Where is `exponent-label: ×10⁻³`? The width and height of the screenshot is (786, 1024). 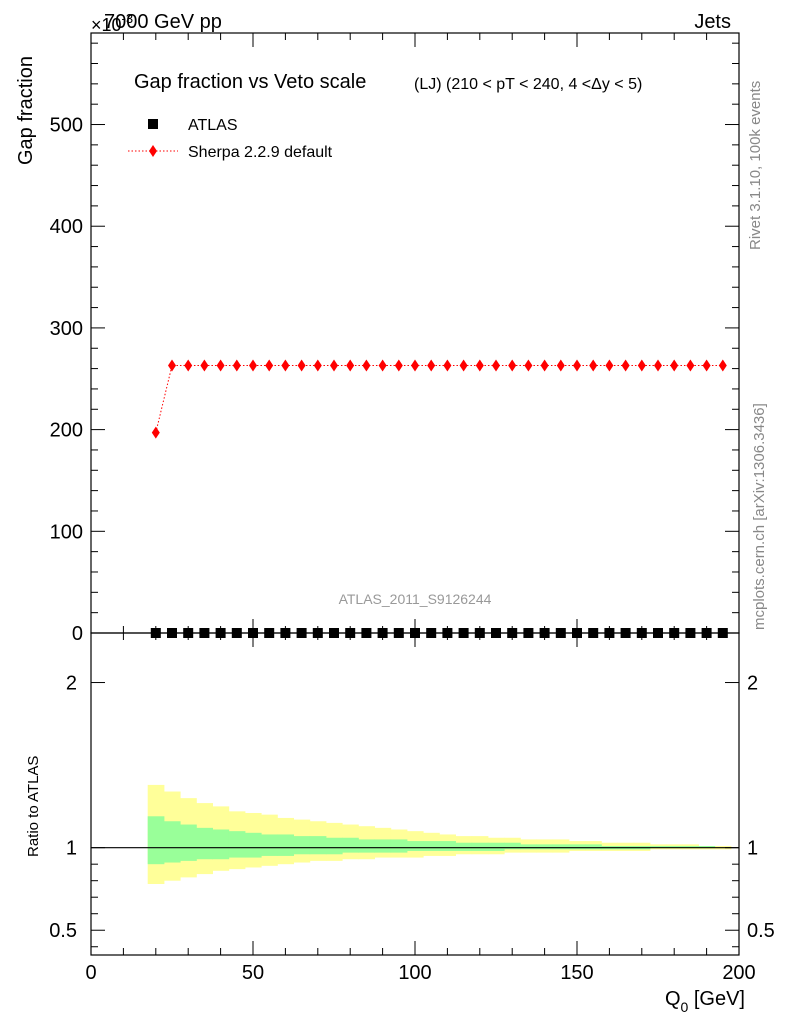 exponent-label: ×10⁻³ is located at coordinates (112, 23).